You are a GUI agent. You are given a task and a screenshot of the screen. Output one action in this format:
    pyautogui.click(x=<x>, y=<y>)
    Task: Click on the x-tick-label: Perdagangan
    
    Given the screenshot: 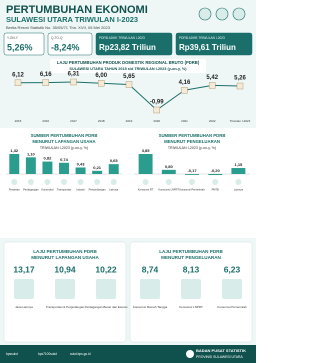 What is the action you would take?
    pyautogui.click(x=31, y=190)
    